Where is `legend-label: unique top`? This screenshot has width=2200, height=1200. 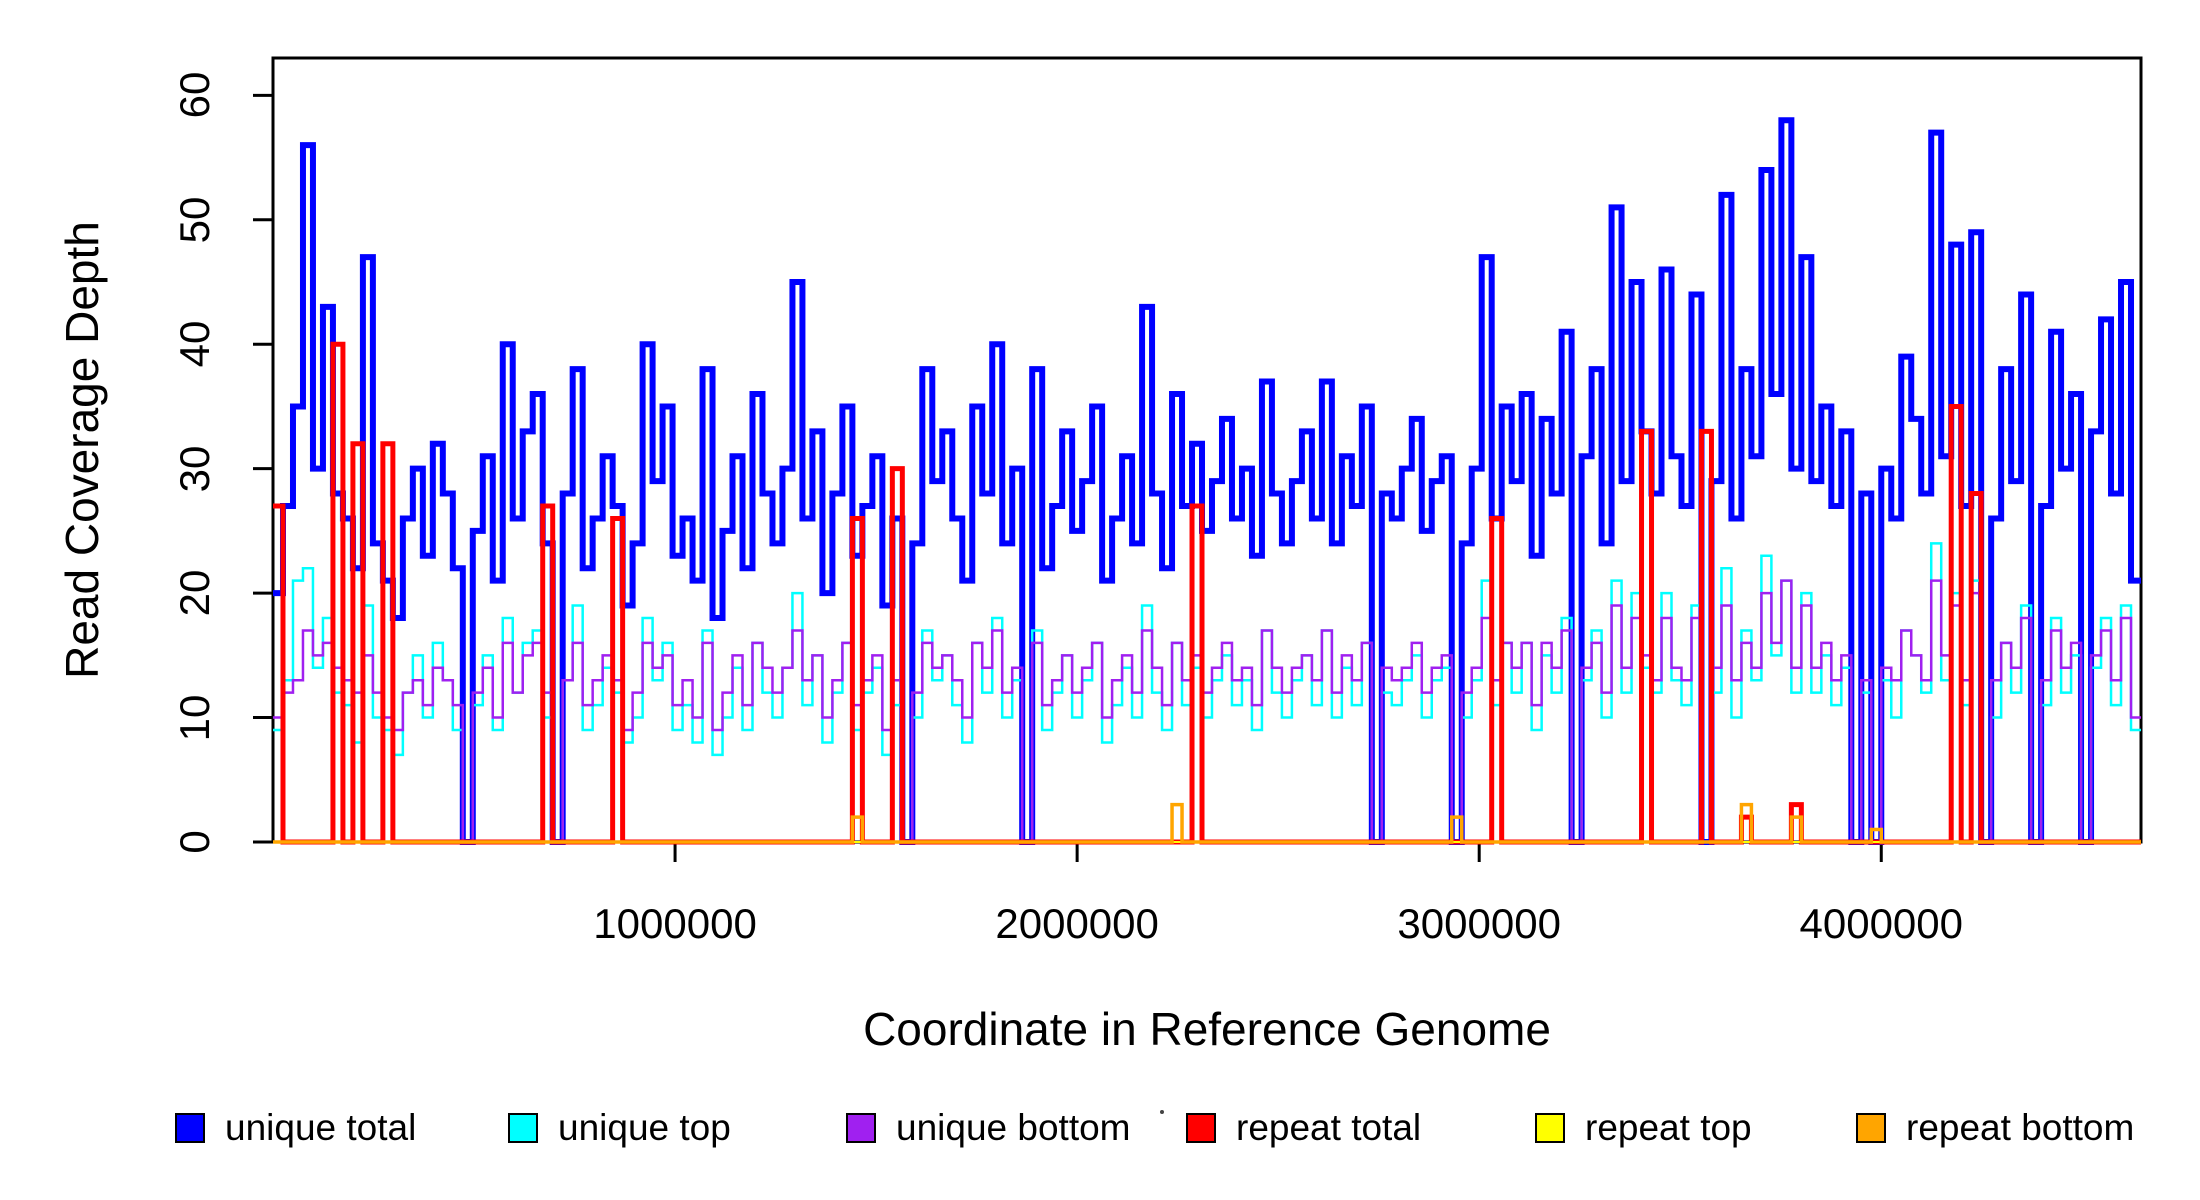
legend-label: unique top is located at coordinates (644, 1127).